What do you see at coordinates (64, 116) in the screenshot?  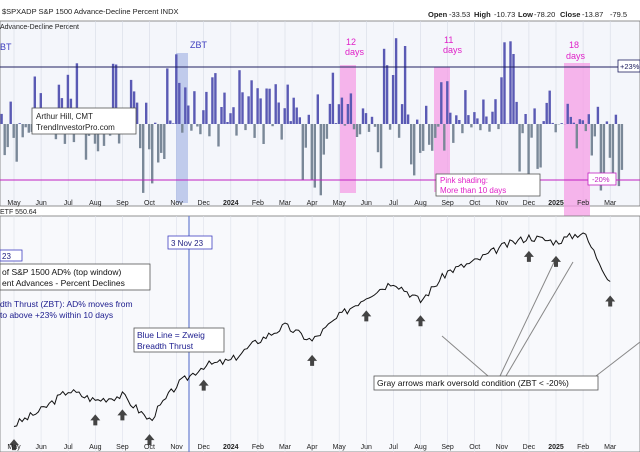 I see `watermark-author: Arthur Hill, CMT` at bounding box center [64, 116].